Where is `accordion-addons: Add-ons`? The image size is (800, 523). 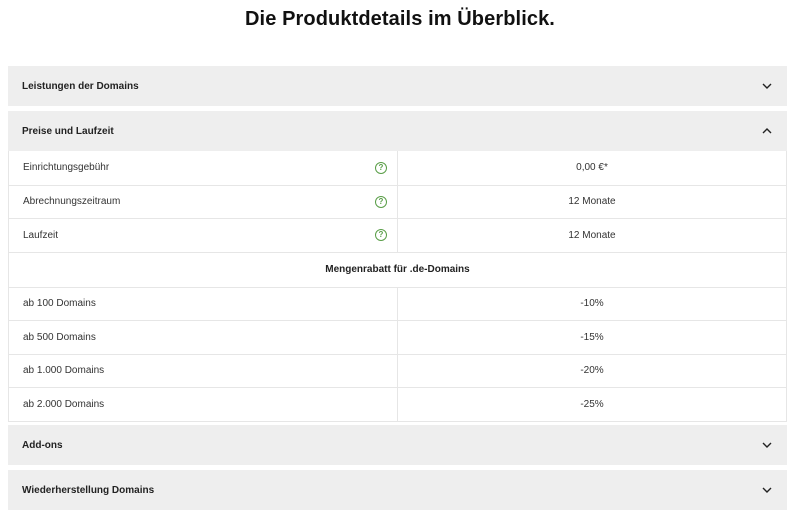
accordion-addons: Add-ons is located at coordinates (397, 445).